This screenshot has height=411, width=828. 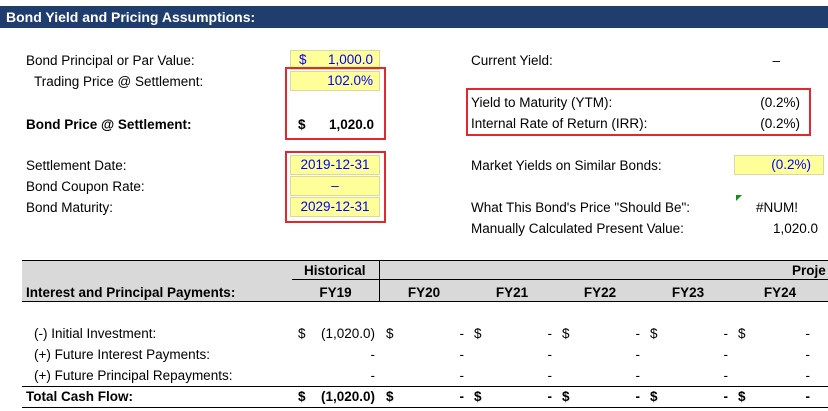 What do you see at coordinates (512, 292) in the screenshot?
I see `year-header-fy21: FY21` at bounding box center [512, 292].